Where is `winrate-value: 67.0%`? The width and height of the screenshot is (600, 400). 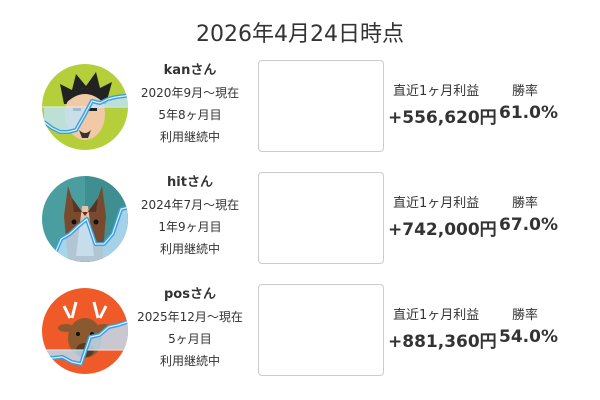 winrate-value: 67.0% is located at coordinates (528, 225).